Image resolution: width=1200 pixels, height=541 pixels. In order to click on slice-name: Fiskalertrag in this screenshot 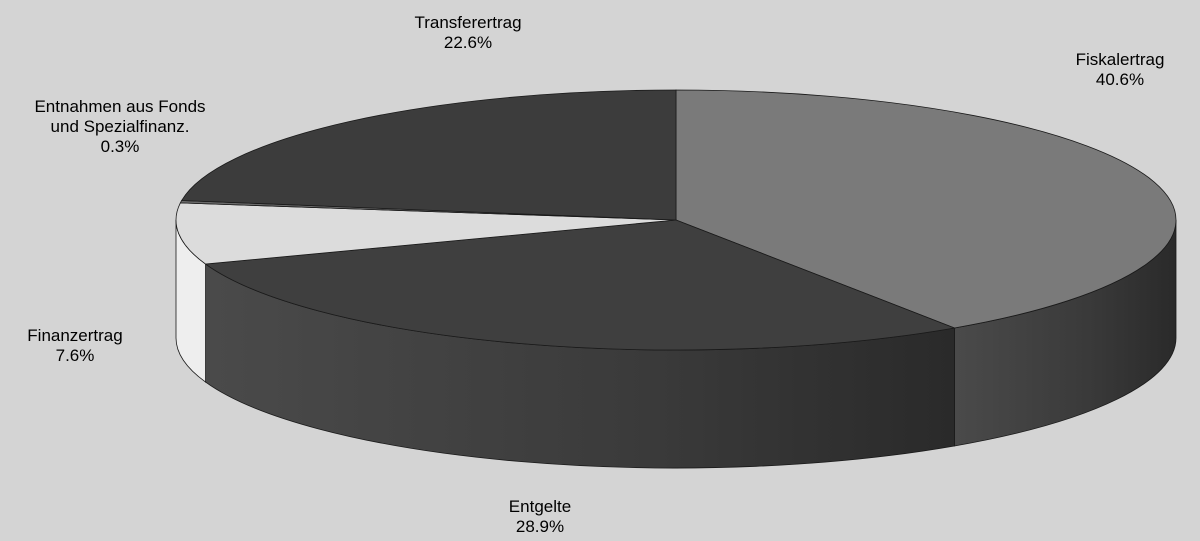, I will do `click(1120, 59)`.